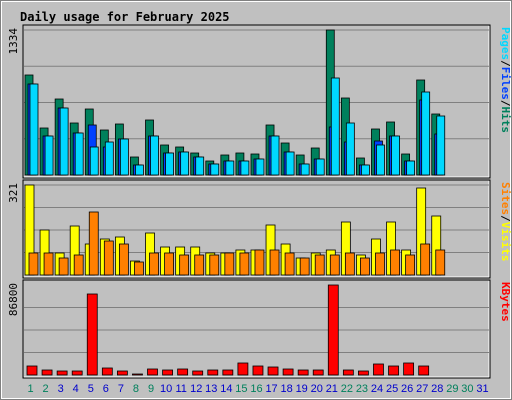 This screenshot has width=512, height=400. Describe the element at coordinates (241, 389) in the screenshot. I see `x-tick-label-day-15: 15` at that location.